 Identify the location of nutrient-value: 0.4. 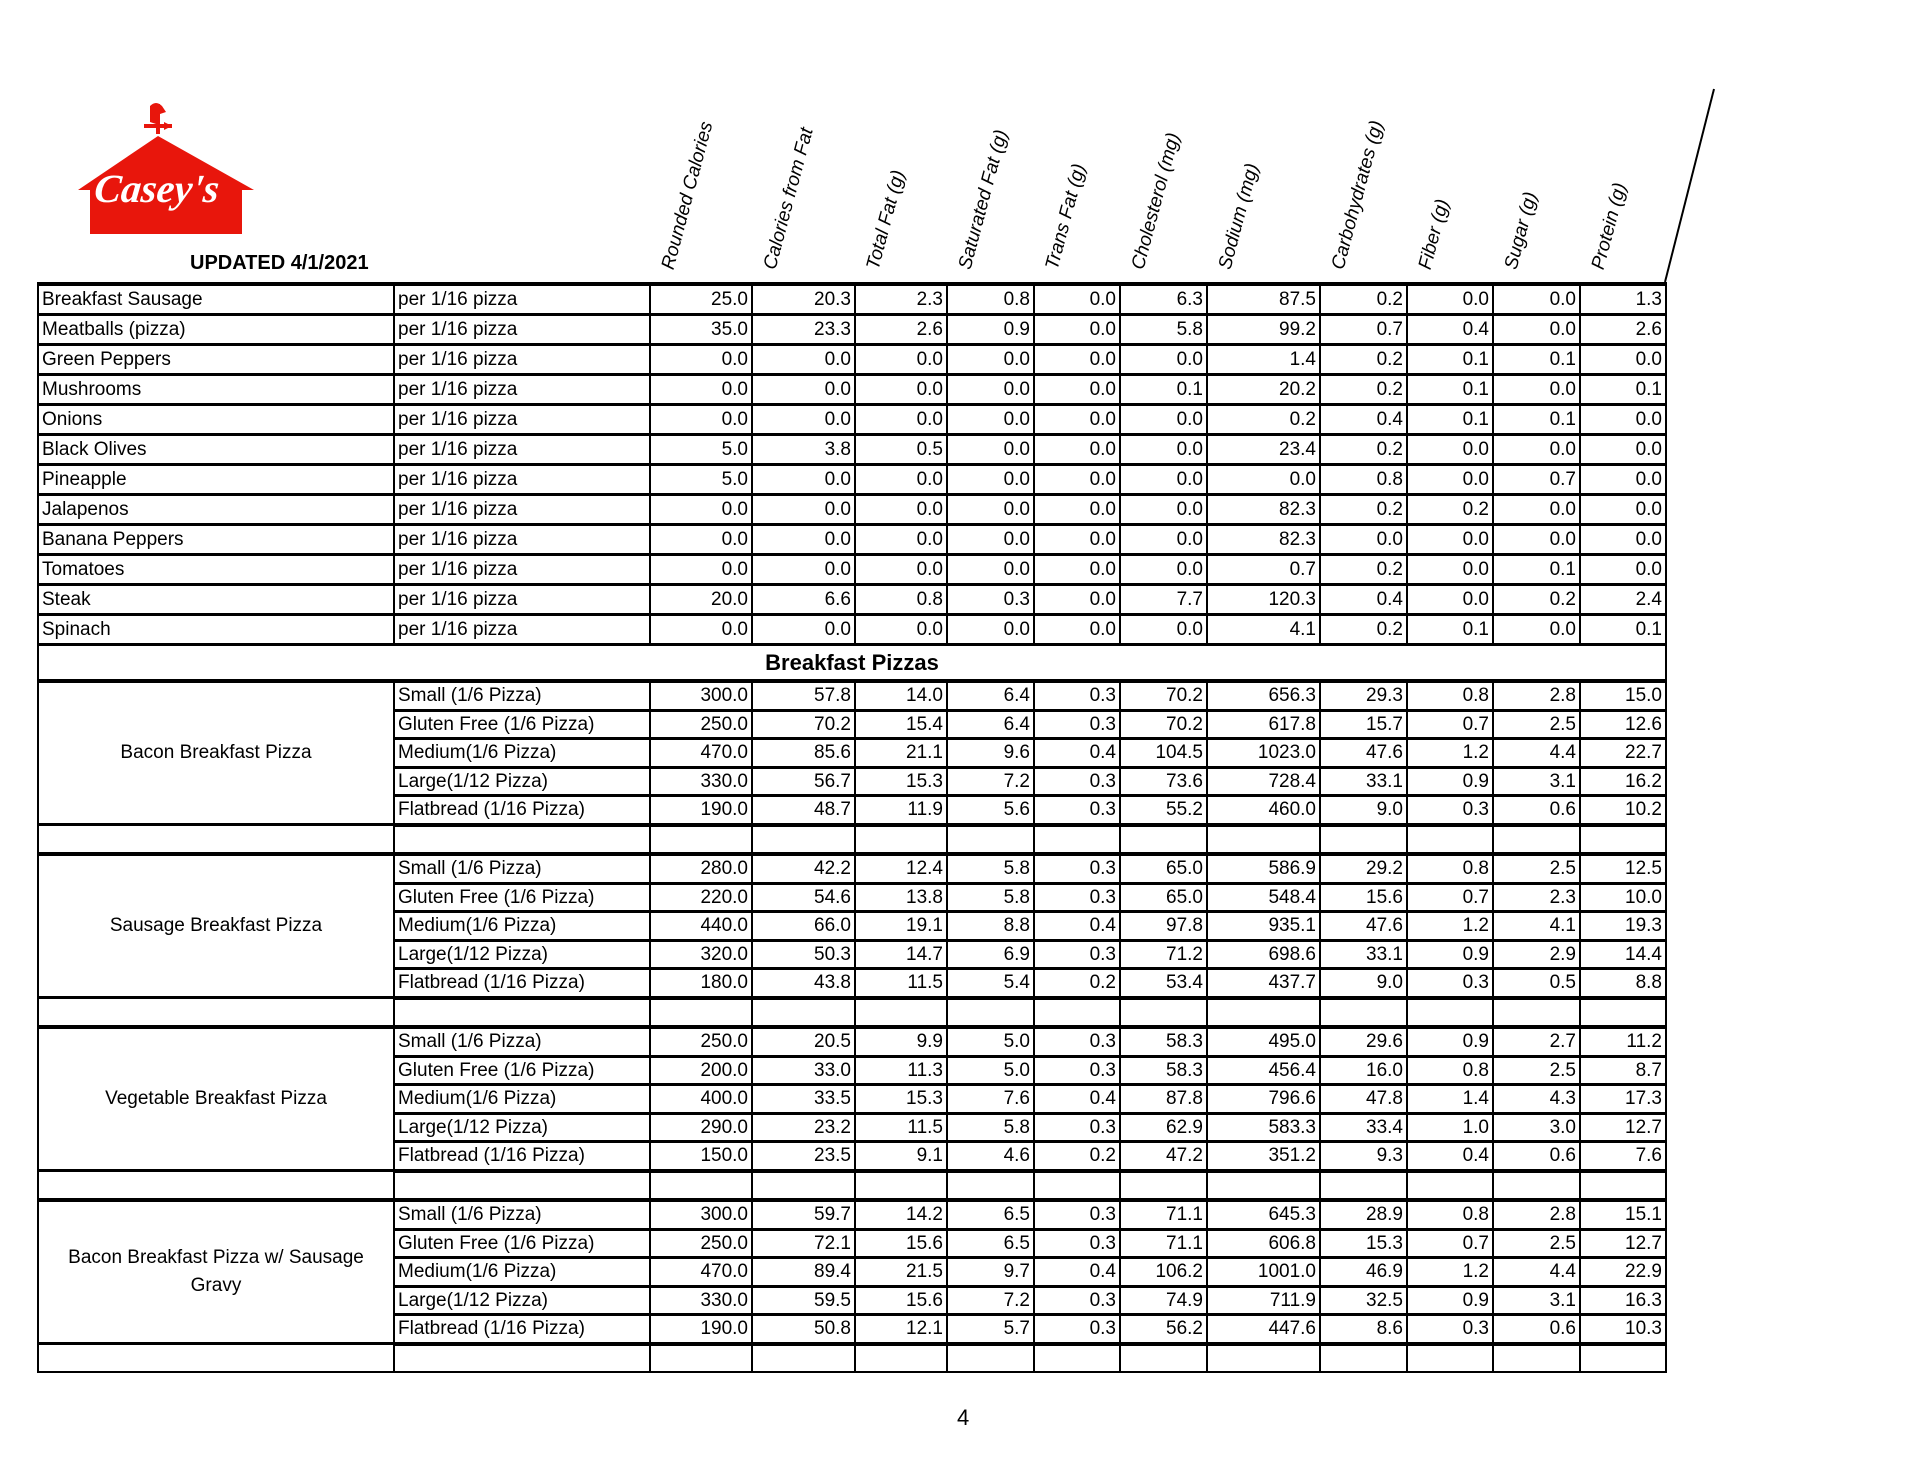
(1450, 1156).